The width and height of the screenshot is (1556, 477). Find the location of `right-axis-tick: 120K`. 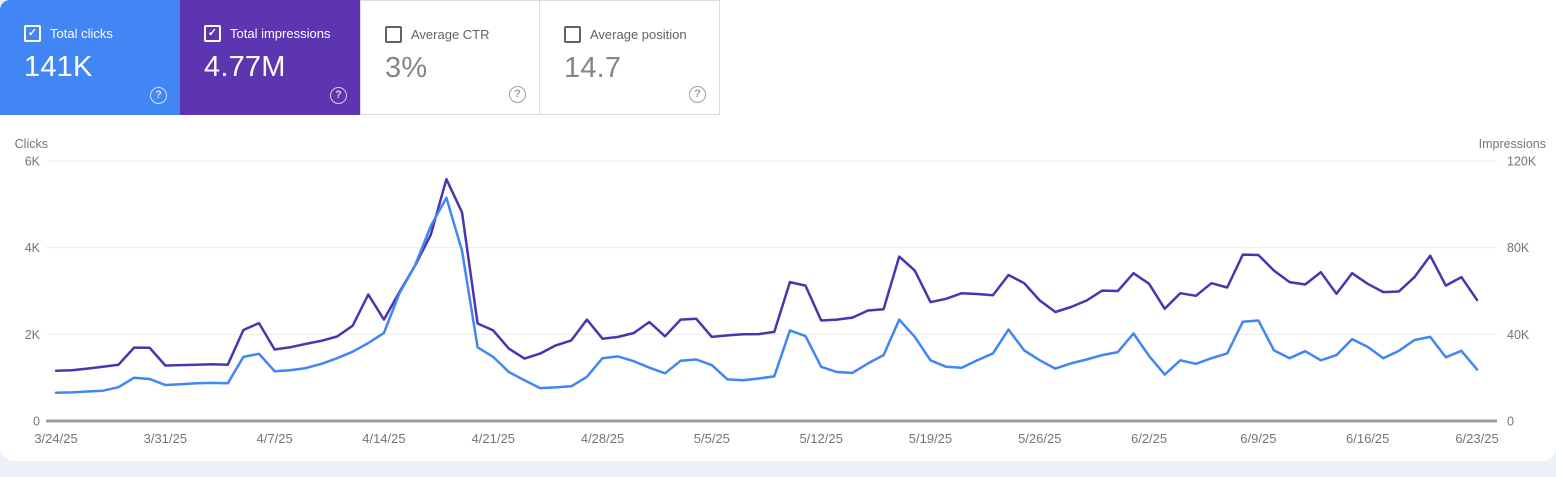

right-axis-tick: 120K is located at coordinates (1522, 162).